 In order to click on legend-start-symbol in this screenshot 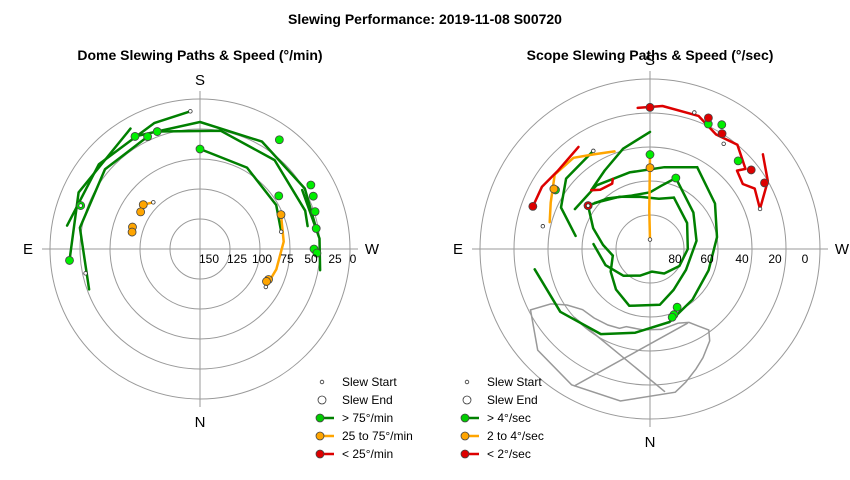, I will do `click(322, 382)`.